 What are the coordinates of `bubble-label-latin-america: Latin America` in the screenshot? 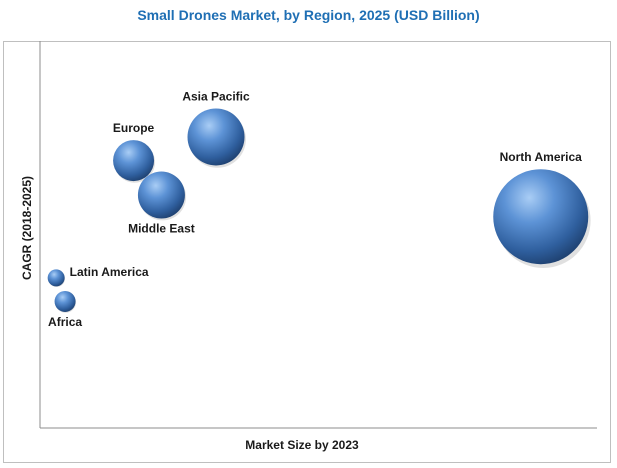 It's located at (109, 272).